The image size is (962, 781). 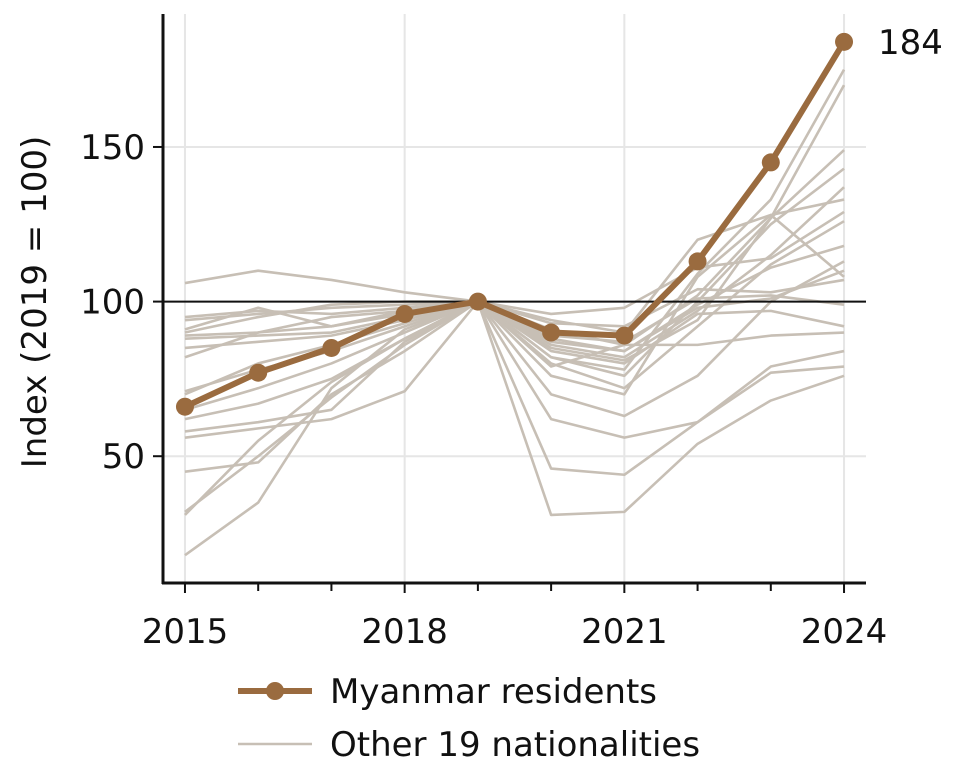 I want to click on x-tick-label: 2018, so click(x=404, y=632).